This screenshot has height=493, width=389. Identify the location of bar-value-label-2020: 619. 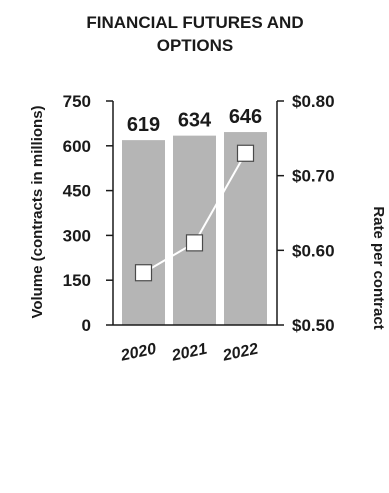
(143, 125).